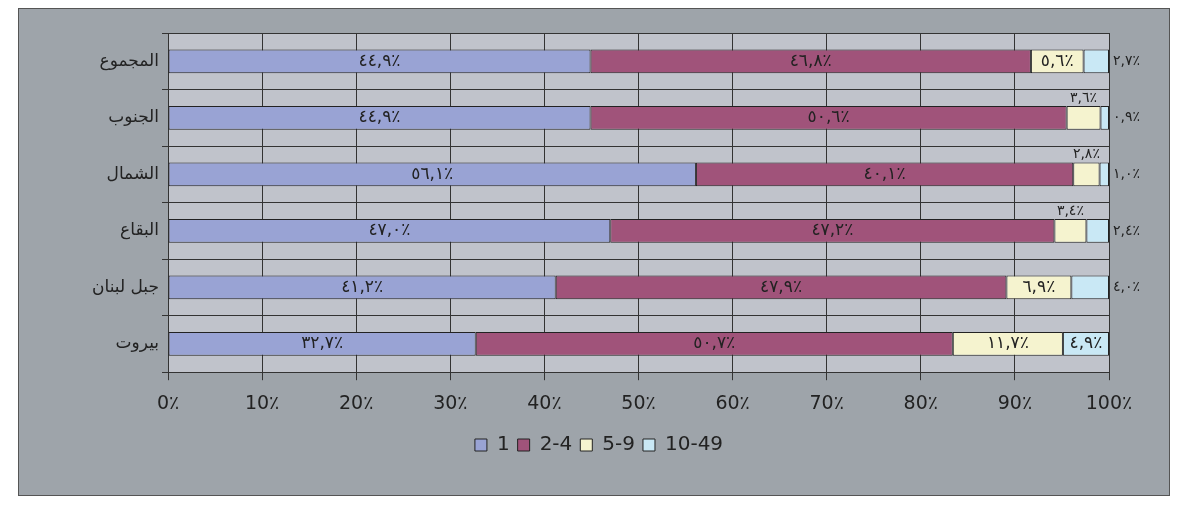 This screenshot has width=1186, height=506. What do you see at coordinates (1086, 153) in the screenshot?
I see `data-label: ٢,٨٪` at bounding box center [1086, 153].